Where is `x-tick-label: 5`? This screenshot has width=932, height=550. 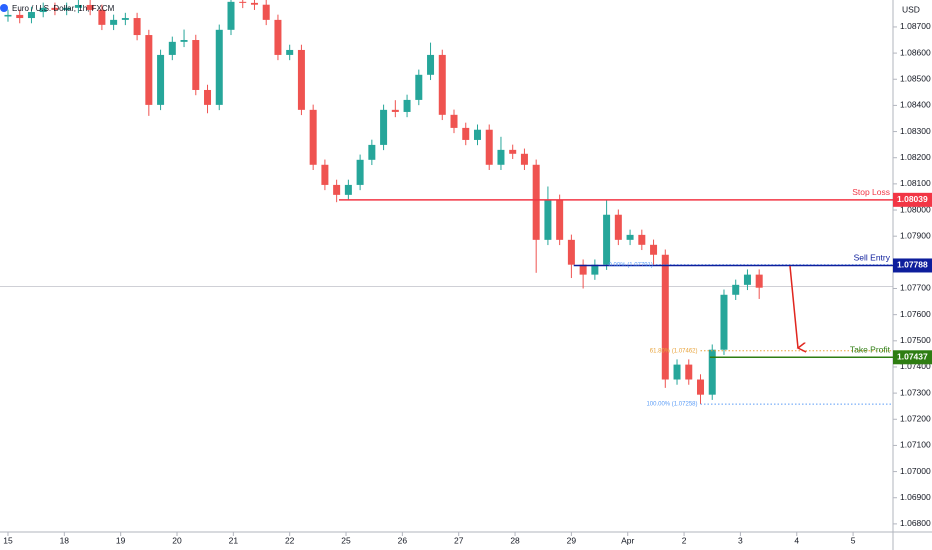
x-tick-label: 5 is located at coordinates (853, 540).